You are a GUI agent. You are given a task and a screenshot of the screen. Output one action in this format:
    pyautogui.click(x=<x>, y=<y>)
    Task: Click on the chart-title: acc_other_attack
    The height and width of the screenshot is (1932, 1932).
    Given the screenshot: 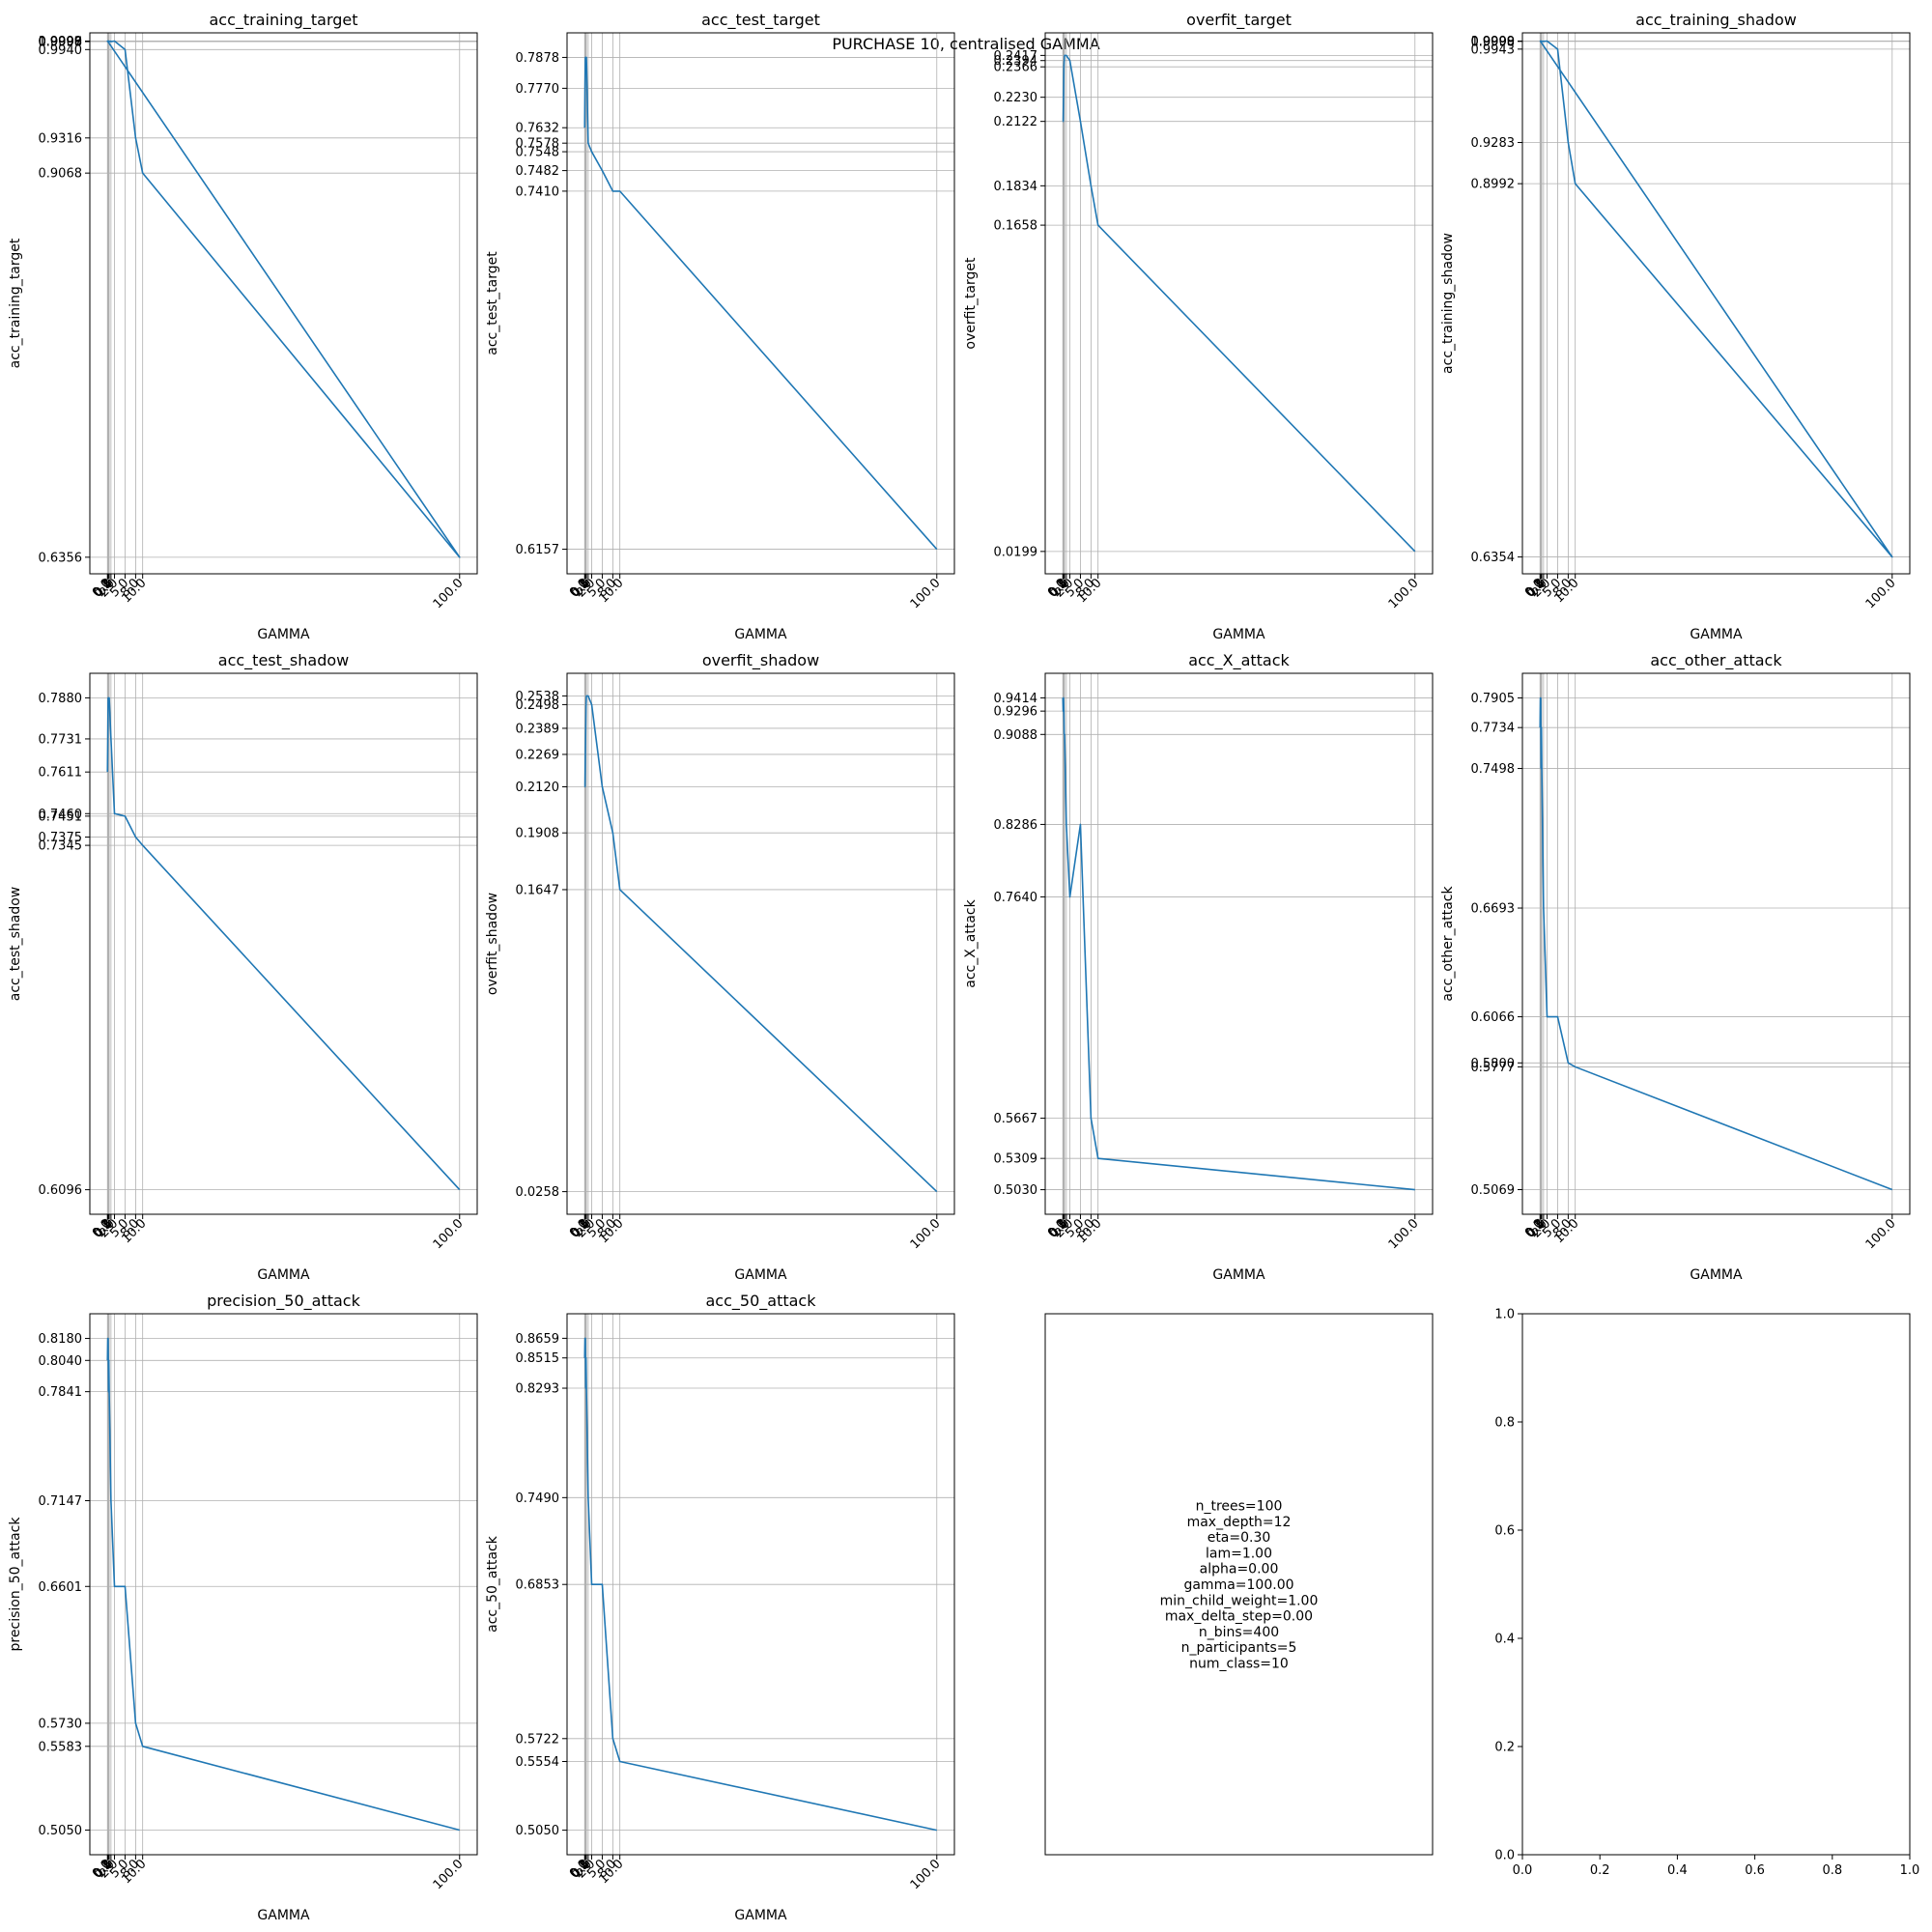 What is the action you would take?
    pyautogui.click(x=1716, y=660)
    